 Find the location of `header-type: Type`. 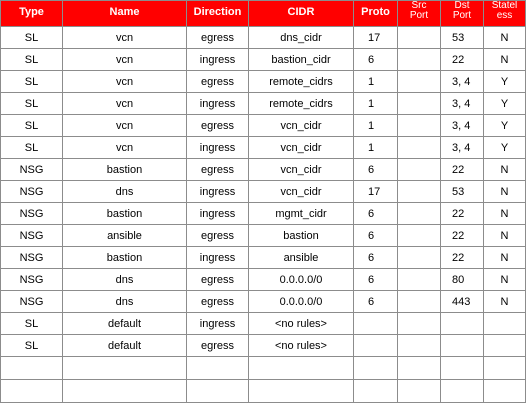

header-type: Type is located at coordinates (31, 13).